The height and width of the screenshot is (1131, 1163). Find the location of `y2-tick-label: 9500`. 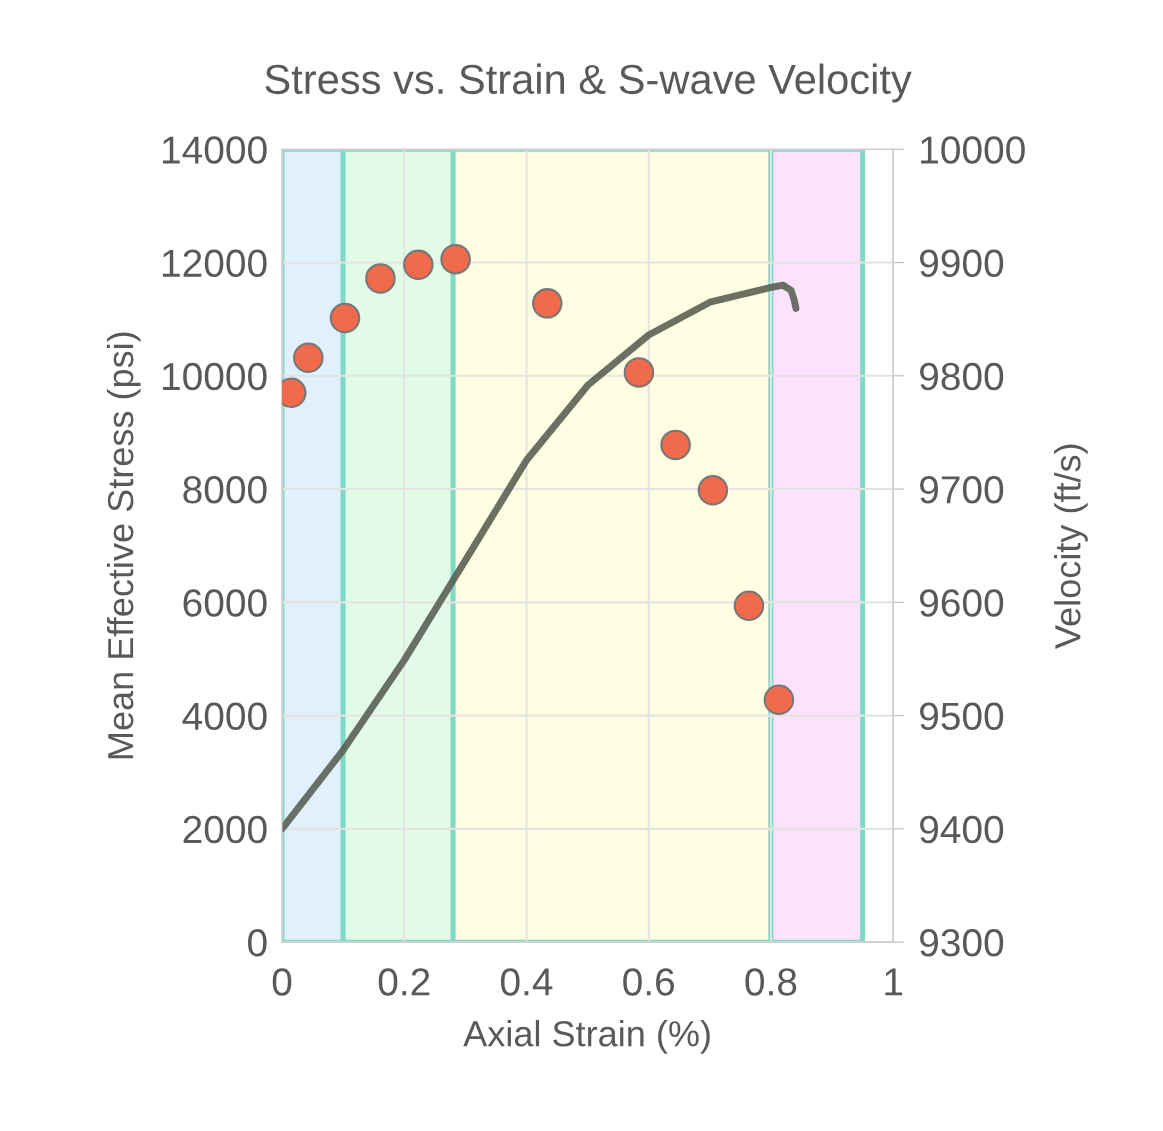

y2-tick-label: 9500 is located at coordinates (962, 716).